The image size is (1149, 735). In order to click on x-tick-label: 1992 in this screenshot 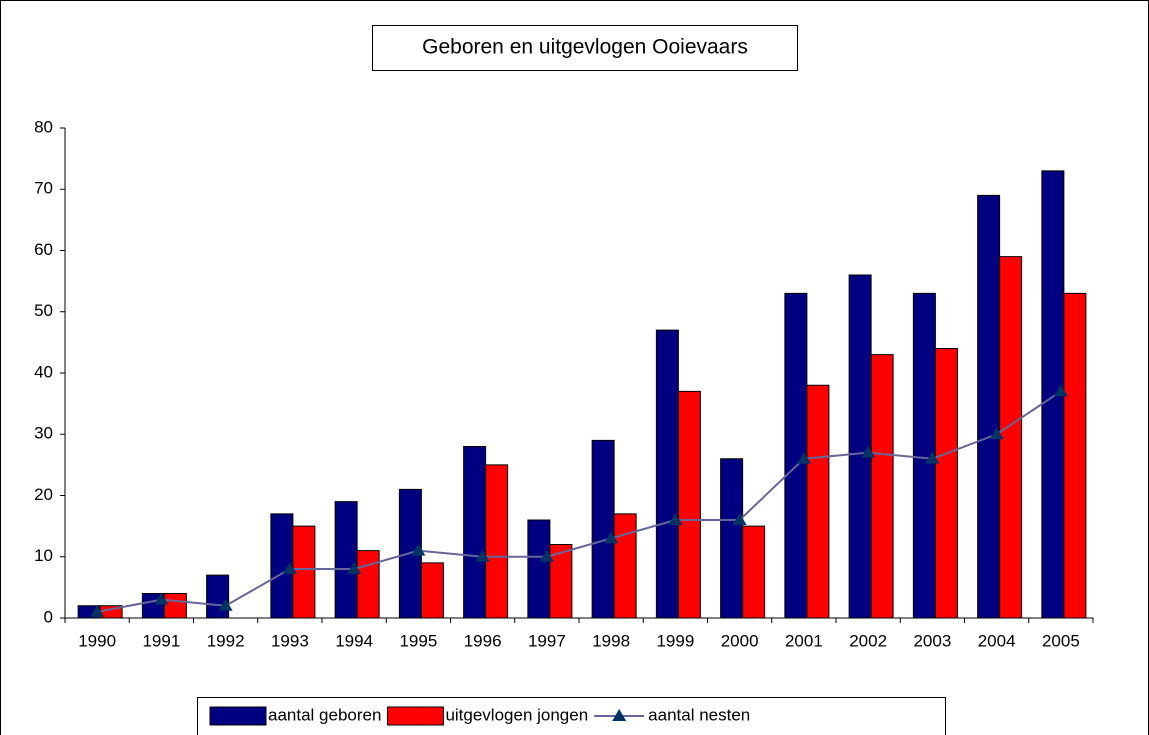, I will do `click(226, 640)`.